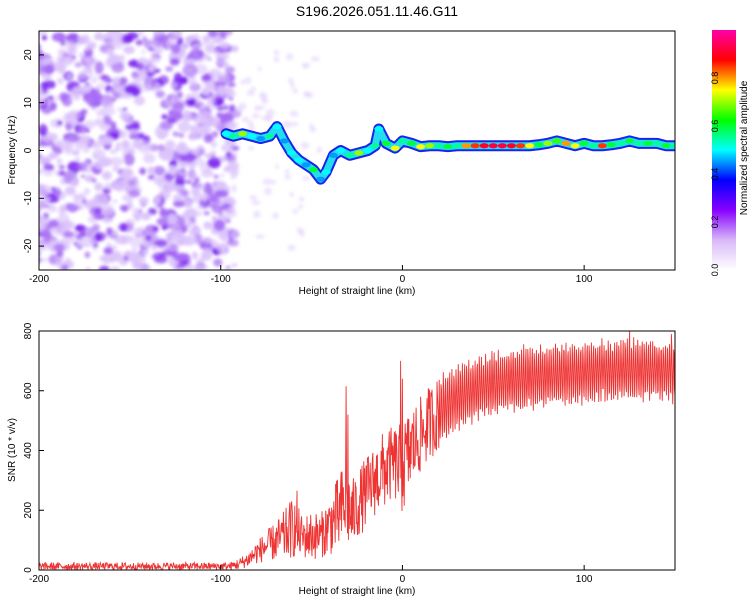 Image resolution: width=750 pixels, height=600 pixels. I want to click on y-tick-label: -10, so click(28, 198).